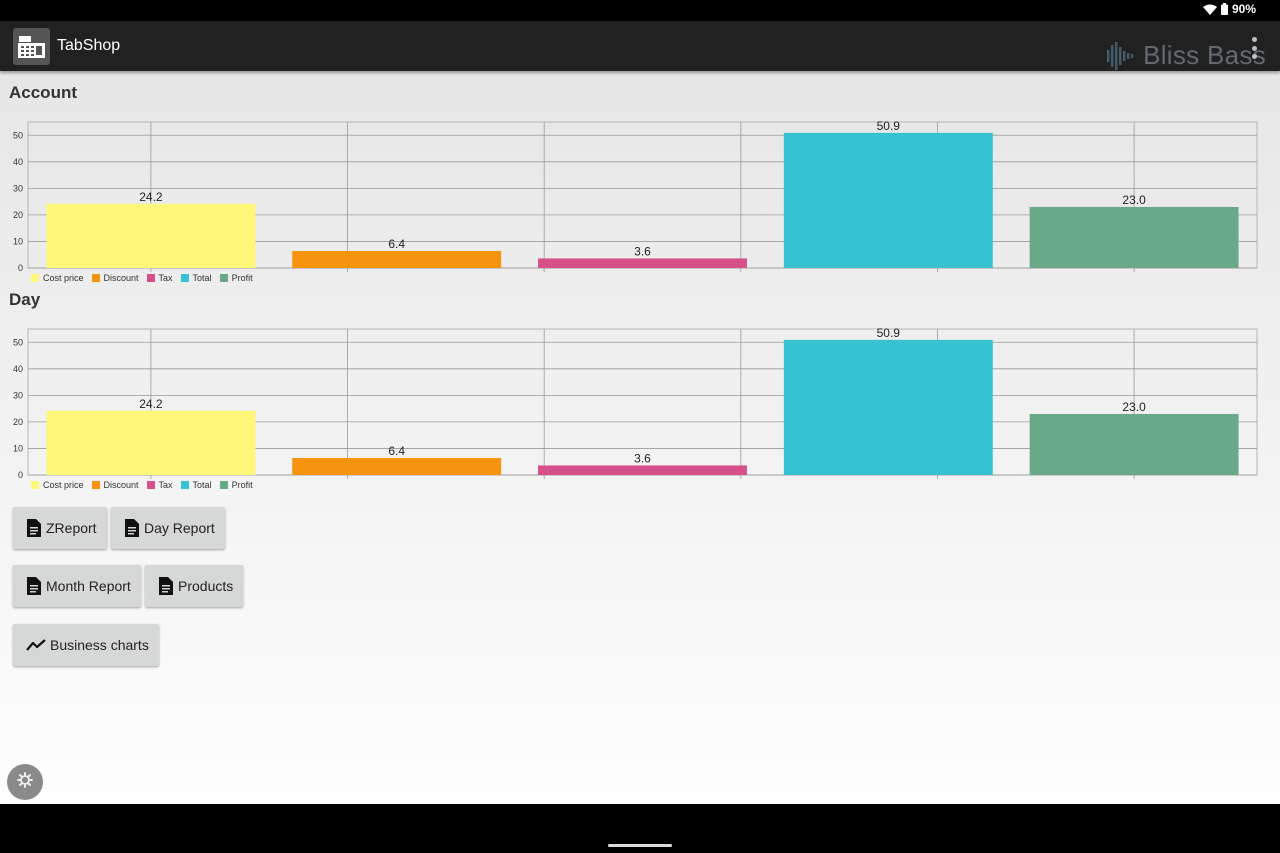 Image resolution: width=1280 pixels, height=853 pixels. I want to click on section-title-account: Account, so click(43, 92).